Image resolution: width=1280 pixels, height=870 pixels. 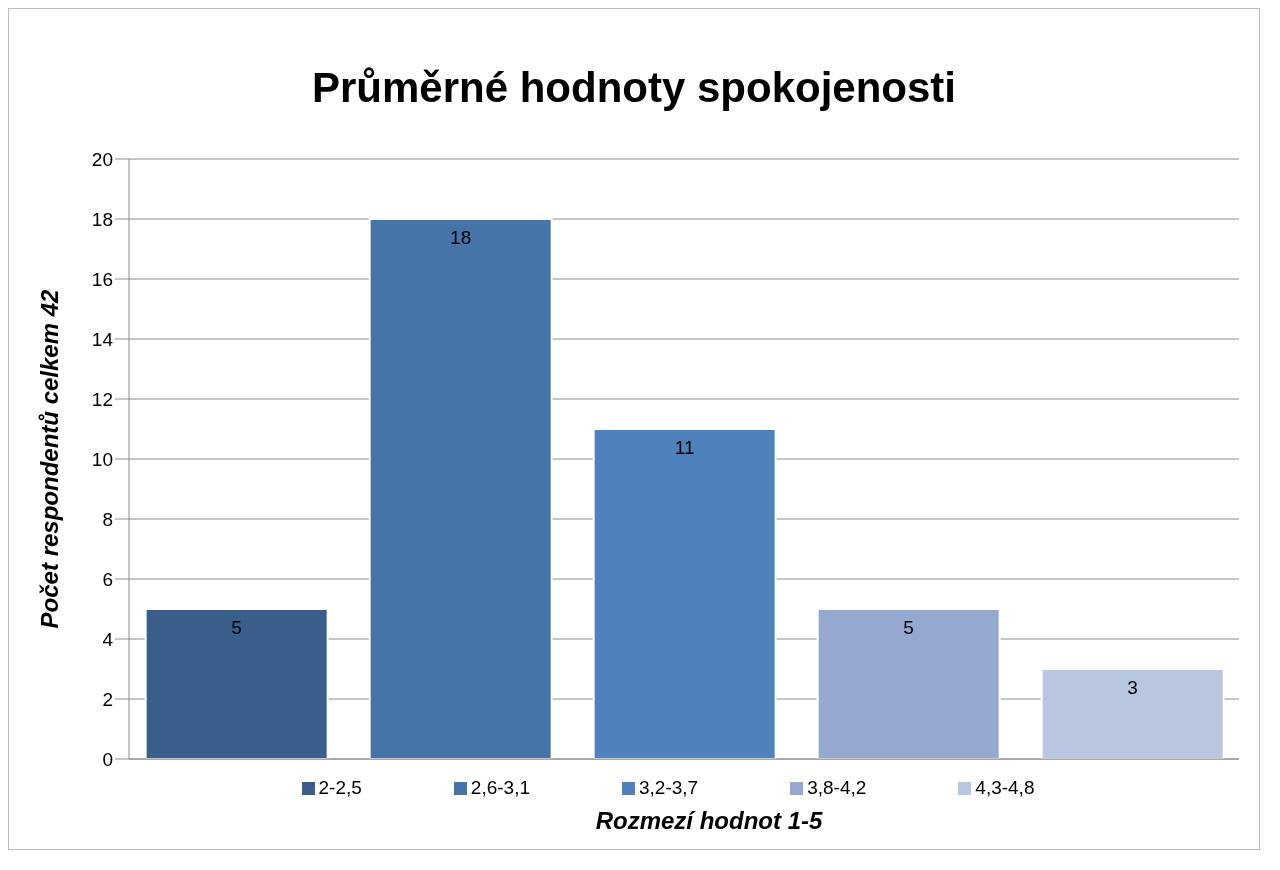 I want to click on legend-label: 2,6-3,1, so click(x=500, y=787).